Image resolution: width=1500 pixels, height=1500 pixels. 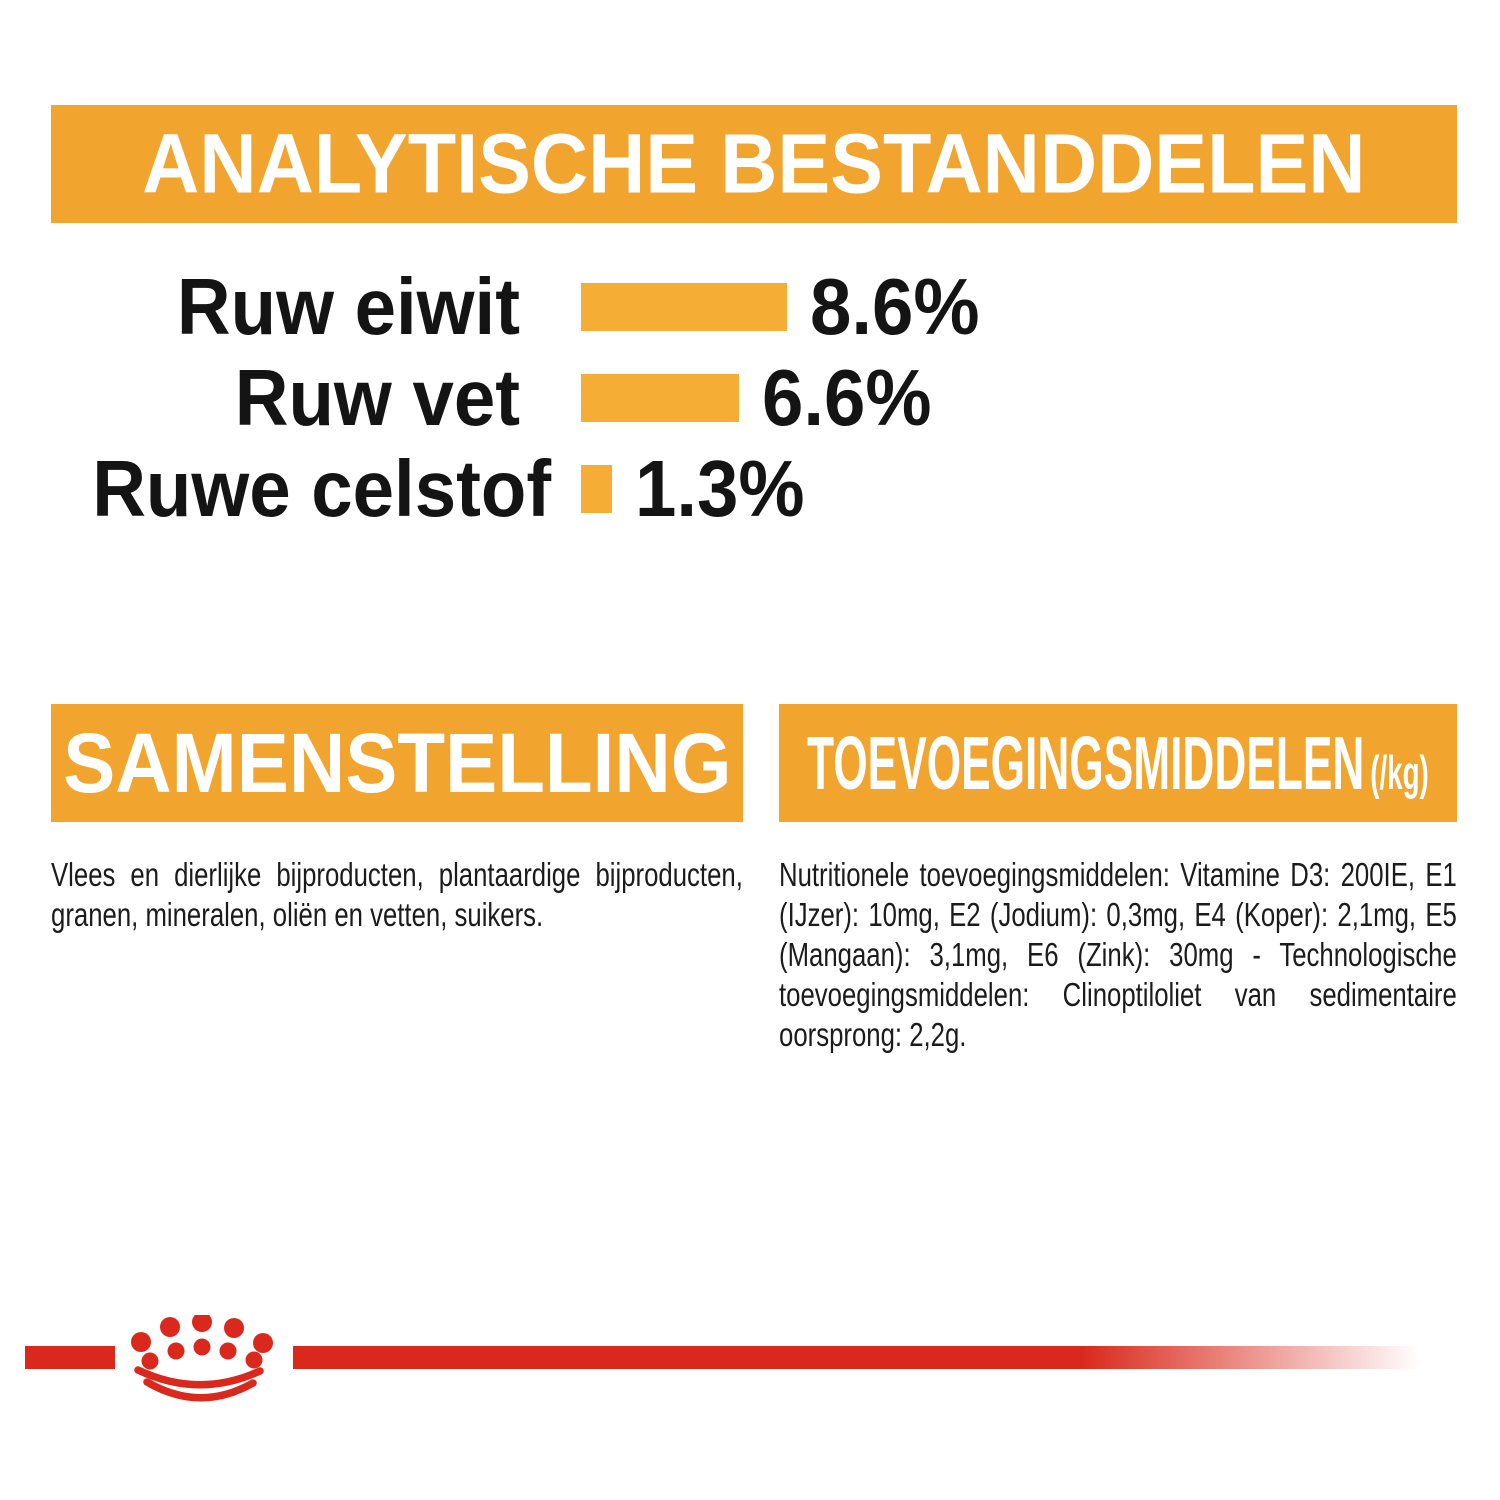 What do you see at coordinates (526, 306) in the screenshot?
I see `chart-row: Ruw eiwit 8.6%` at bounding box center [526, 306].